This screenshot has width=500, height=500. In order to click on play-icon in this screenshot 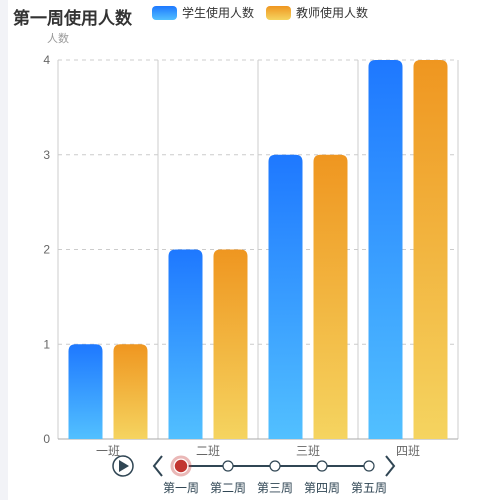, I will do `click(123, 466)`.